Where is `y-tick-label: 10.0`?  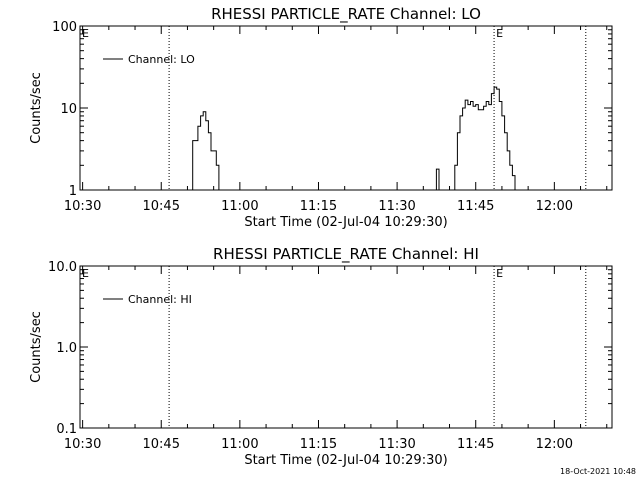
y-tick-label: 10.0 is located at coordinates (62, 267).